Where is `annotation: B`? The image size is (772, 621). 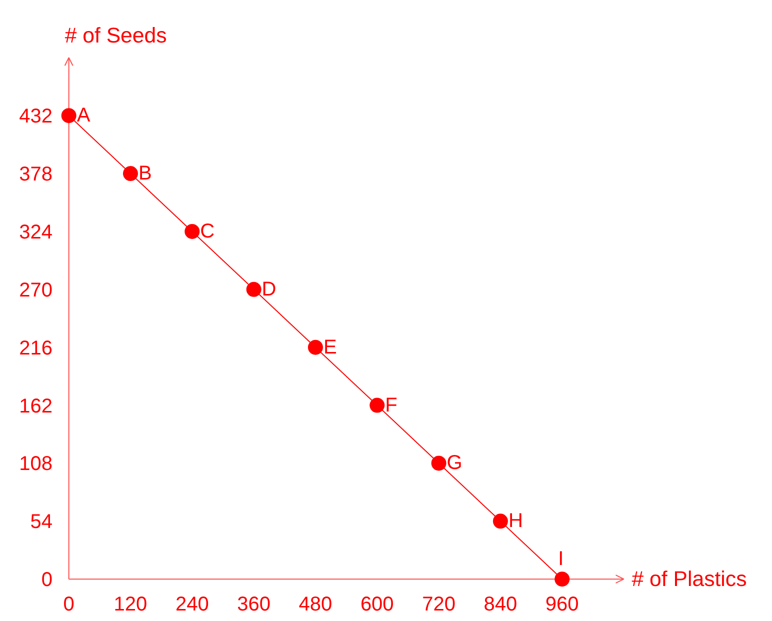 annotation: B is located at coordinates (145, 173).